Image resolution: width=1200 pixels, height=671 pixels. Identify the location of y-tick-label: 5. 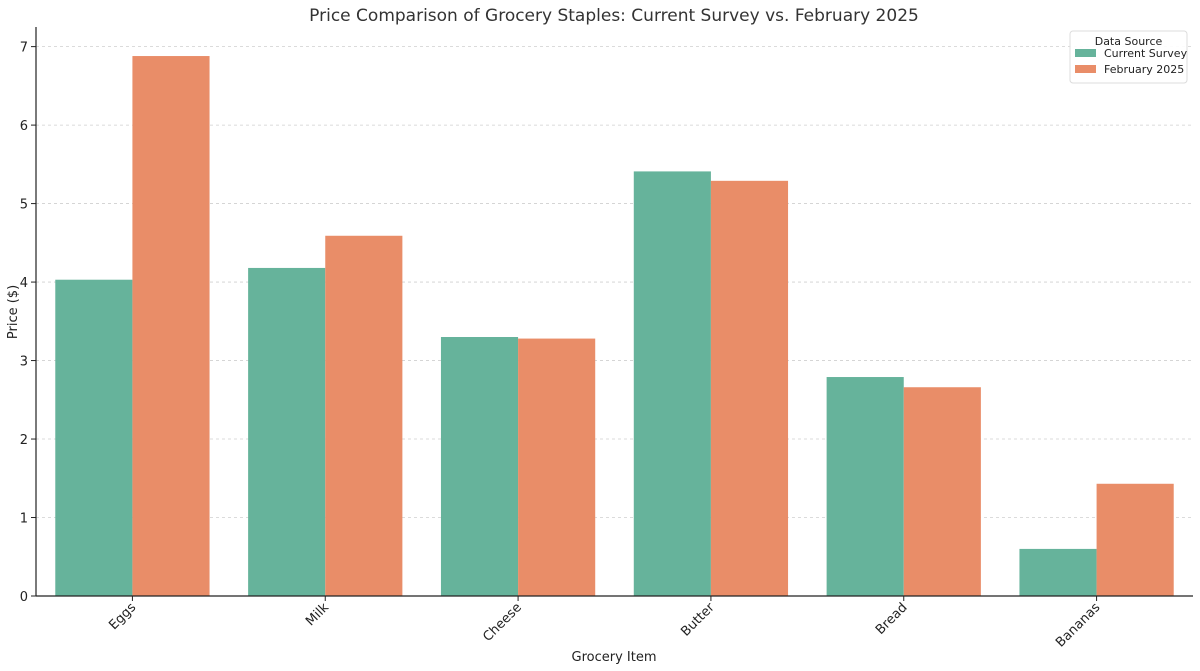
(24, 205).